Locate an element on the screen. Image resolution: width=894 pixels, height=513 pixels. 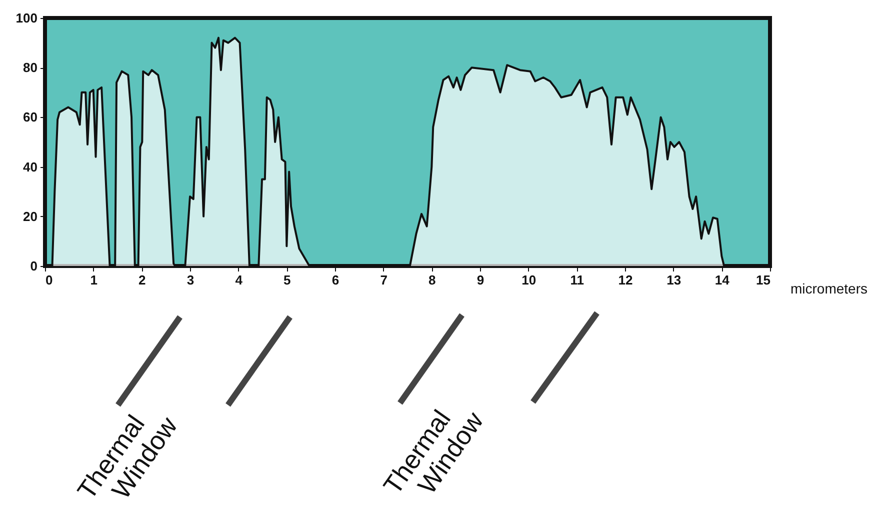
x-tick-label: 15 is located at coordinates (763, 280).